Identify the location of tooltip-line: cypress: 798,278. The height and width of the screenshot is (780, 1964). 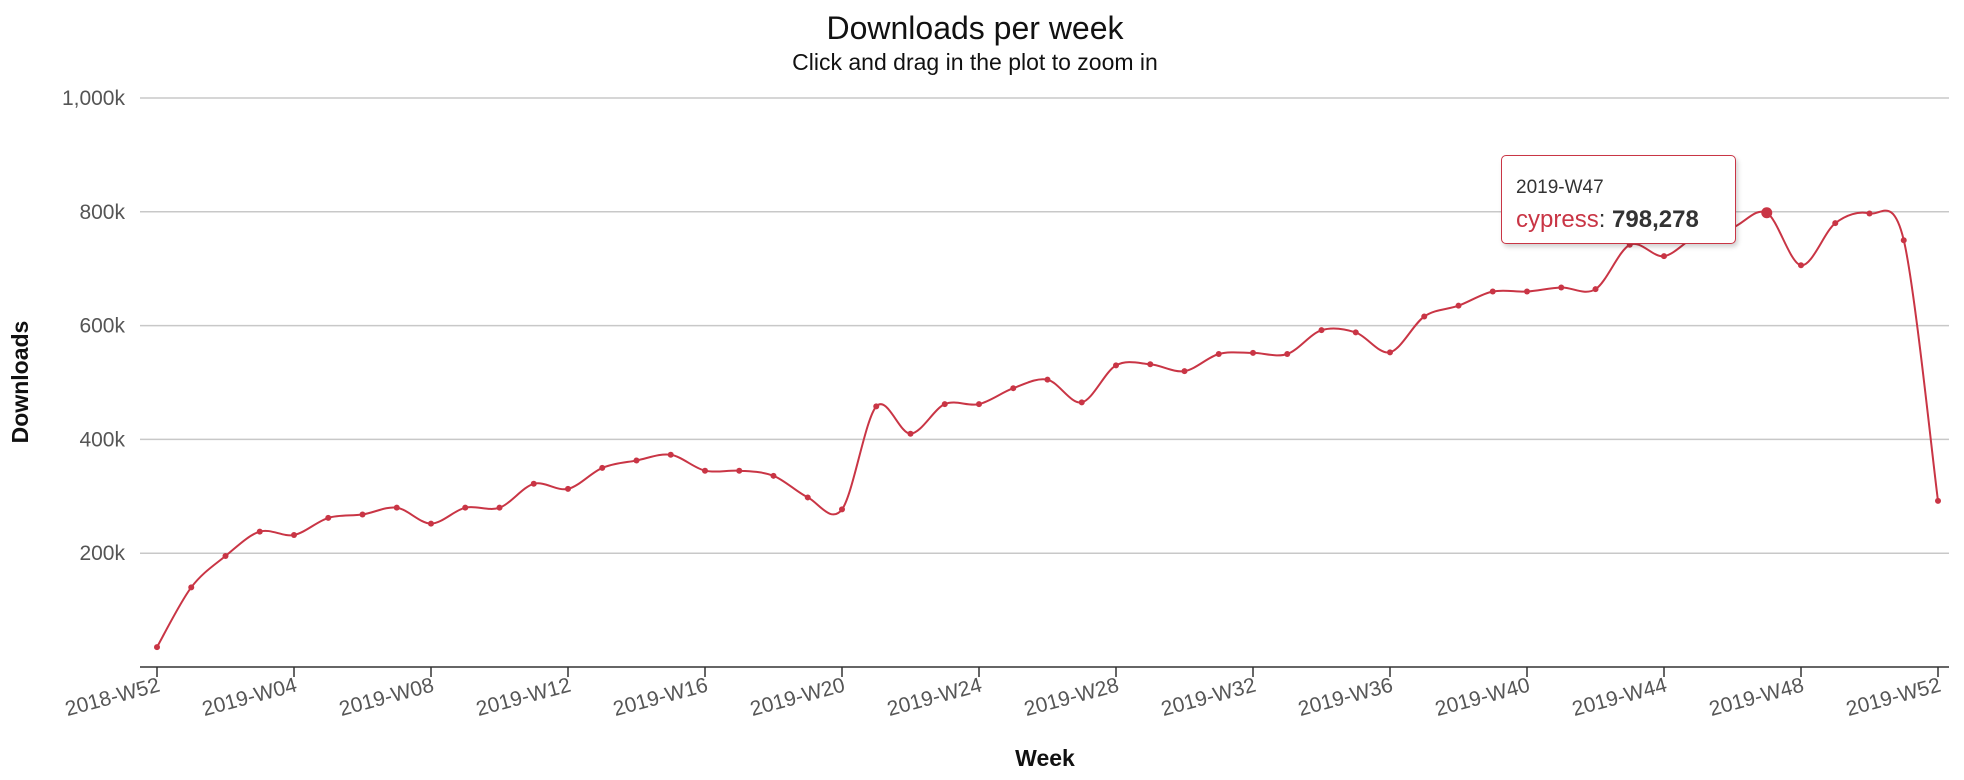
(1618, 220).